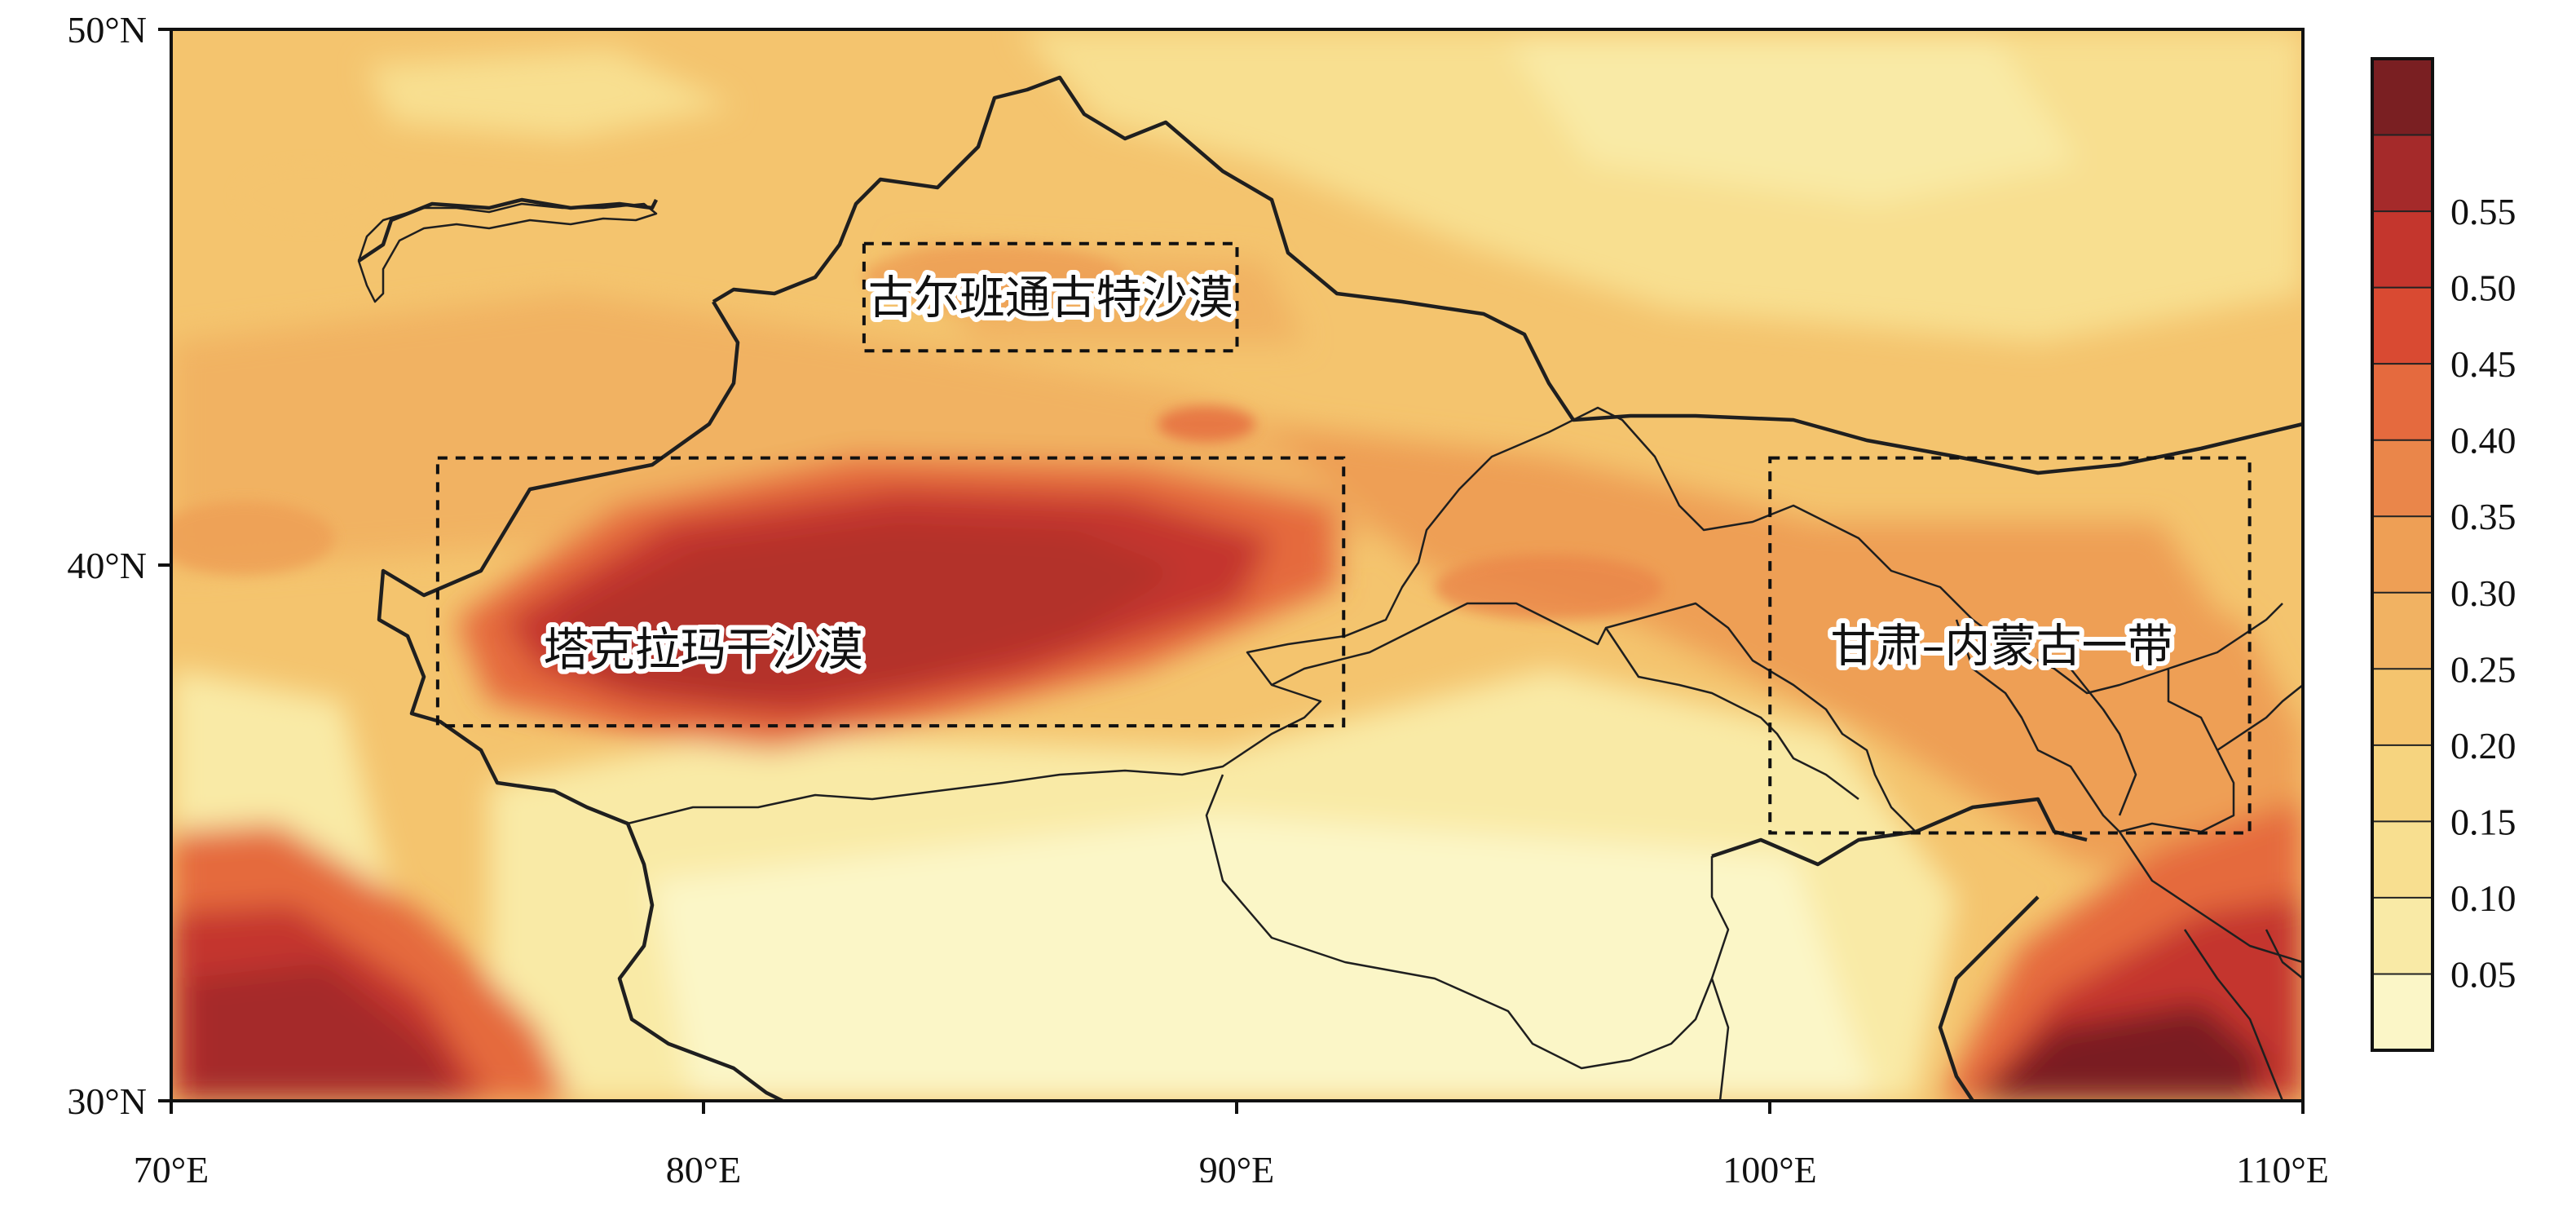 Image resolution: width=2576 pixels, height=1206 pixels. Describe the element at coordinates (704, 1170) in the screenshot. I see `x-tick-label: 80°E` at that location.